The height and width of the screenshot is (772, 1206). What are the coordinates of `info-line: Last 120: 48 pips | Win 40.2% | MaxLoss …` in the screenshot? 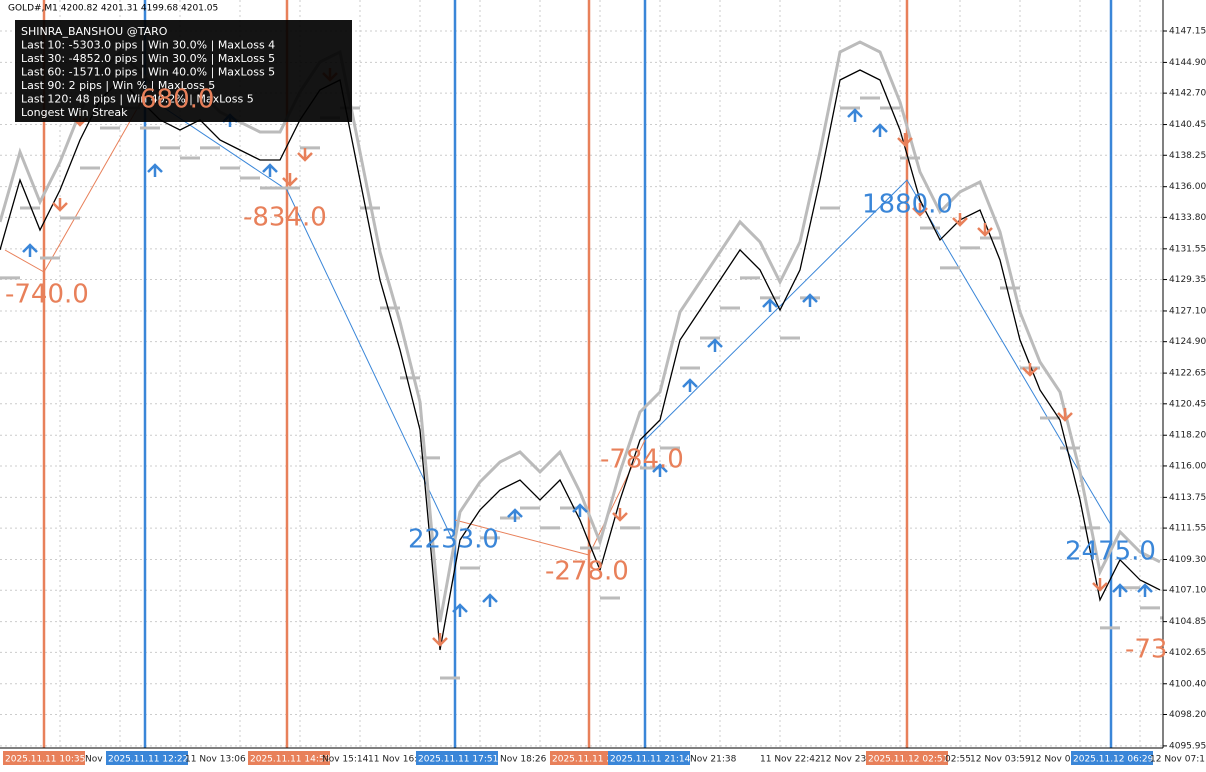 It's located at (137, 99).